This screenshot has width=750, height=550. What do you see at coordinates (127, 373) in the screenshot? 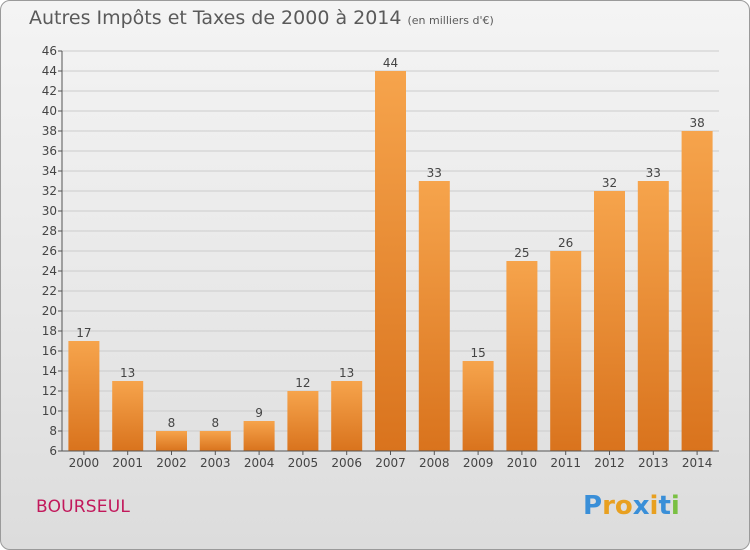
I see `data-label-2001: 13` at bounding box center [127, 373].